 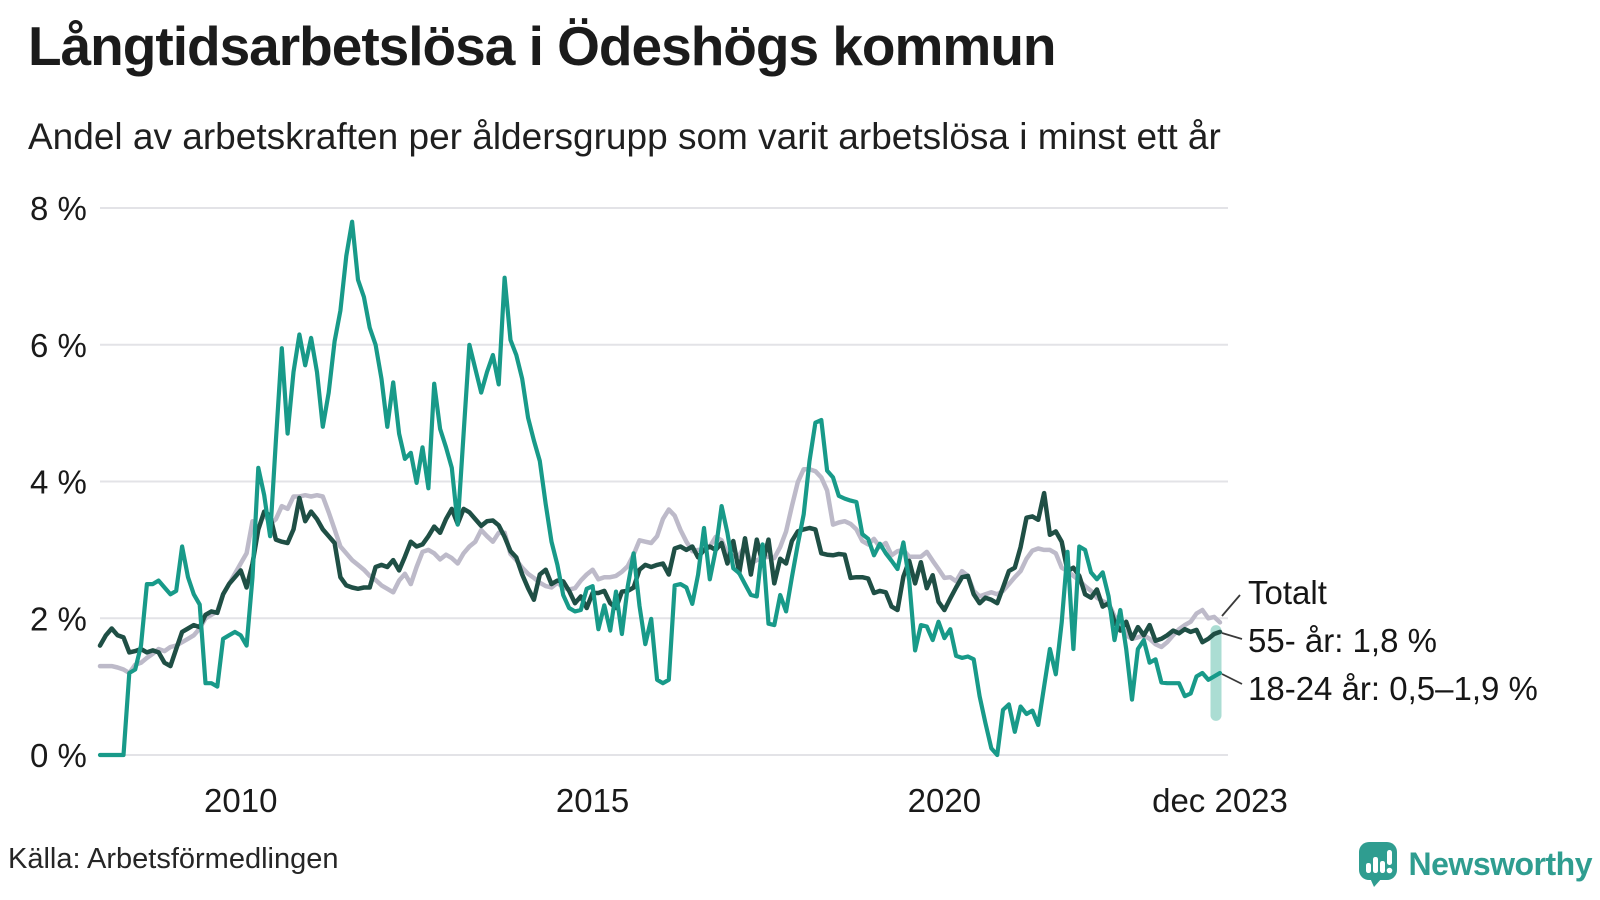 What do you see at coordinates (944, 800) in the screenshot?
I see `x-tick-label: 2020` at bounding box center [944, 800].